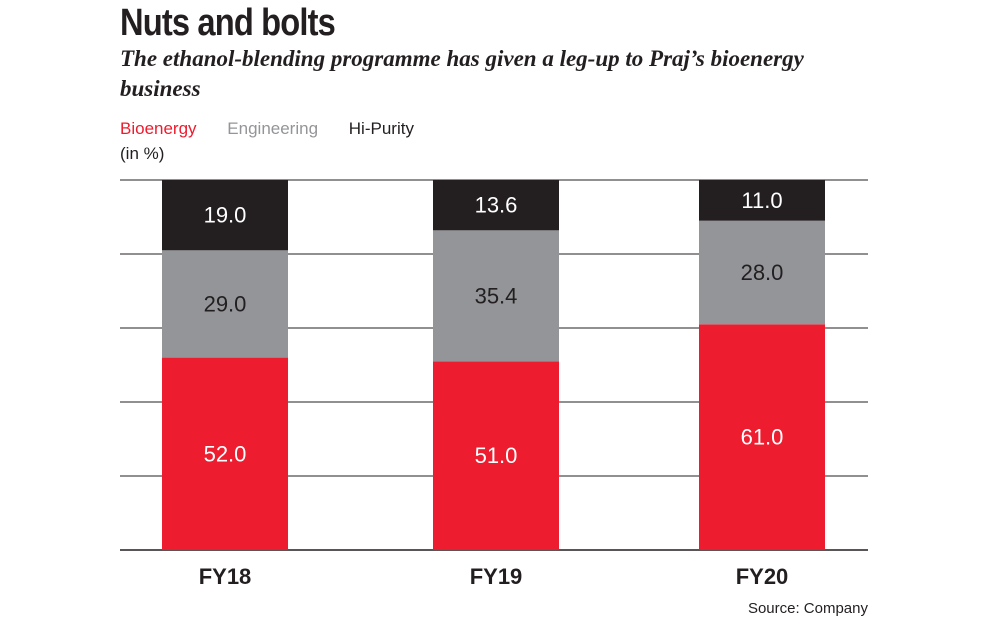 The width and height of the screenshot is (1000, 623). What do you see at coordinates (158, 128) in the screenshot?
I see `legend-item-bioenergy: Bioenergy` at bounding box center [158, 128].